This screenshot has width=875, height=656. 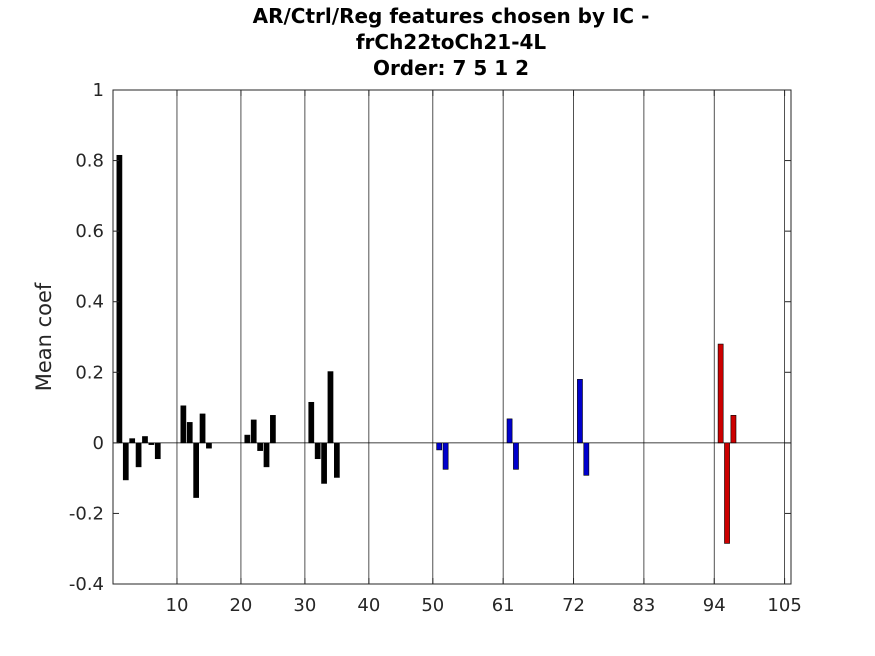 I want to click on x-tick-label-5: 61, so click(x=503, y=605).